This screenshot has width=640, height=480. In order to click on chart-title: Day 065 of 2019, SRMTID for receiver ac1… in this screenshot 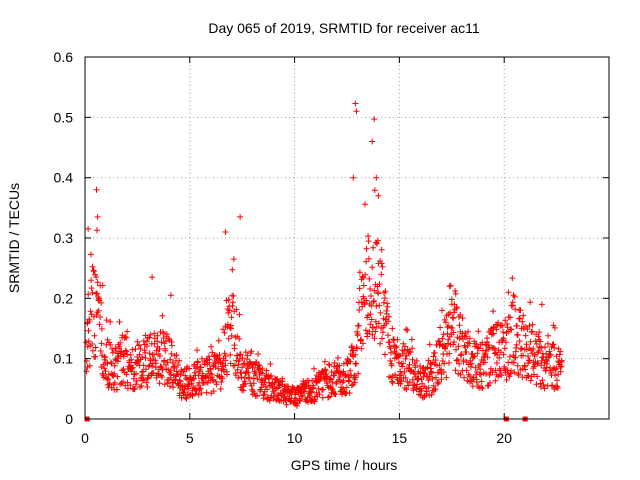, I will do `click(344, 28)`.